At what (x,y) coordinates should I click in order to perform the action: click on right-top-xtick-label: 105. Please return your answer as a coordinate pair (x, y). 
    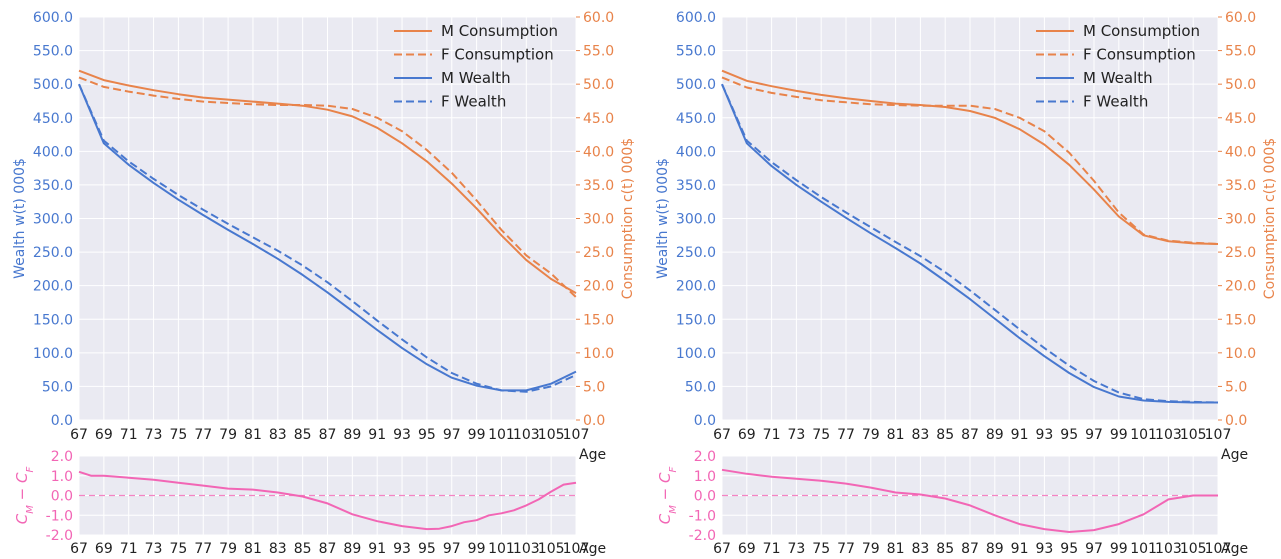
    Looking at the image, I should click on (1193, 435).